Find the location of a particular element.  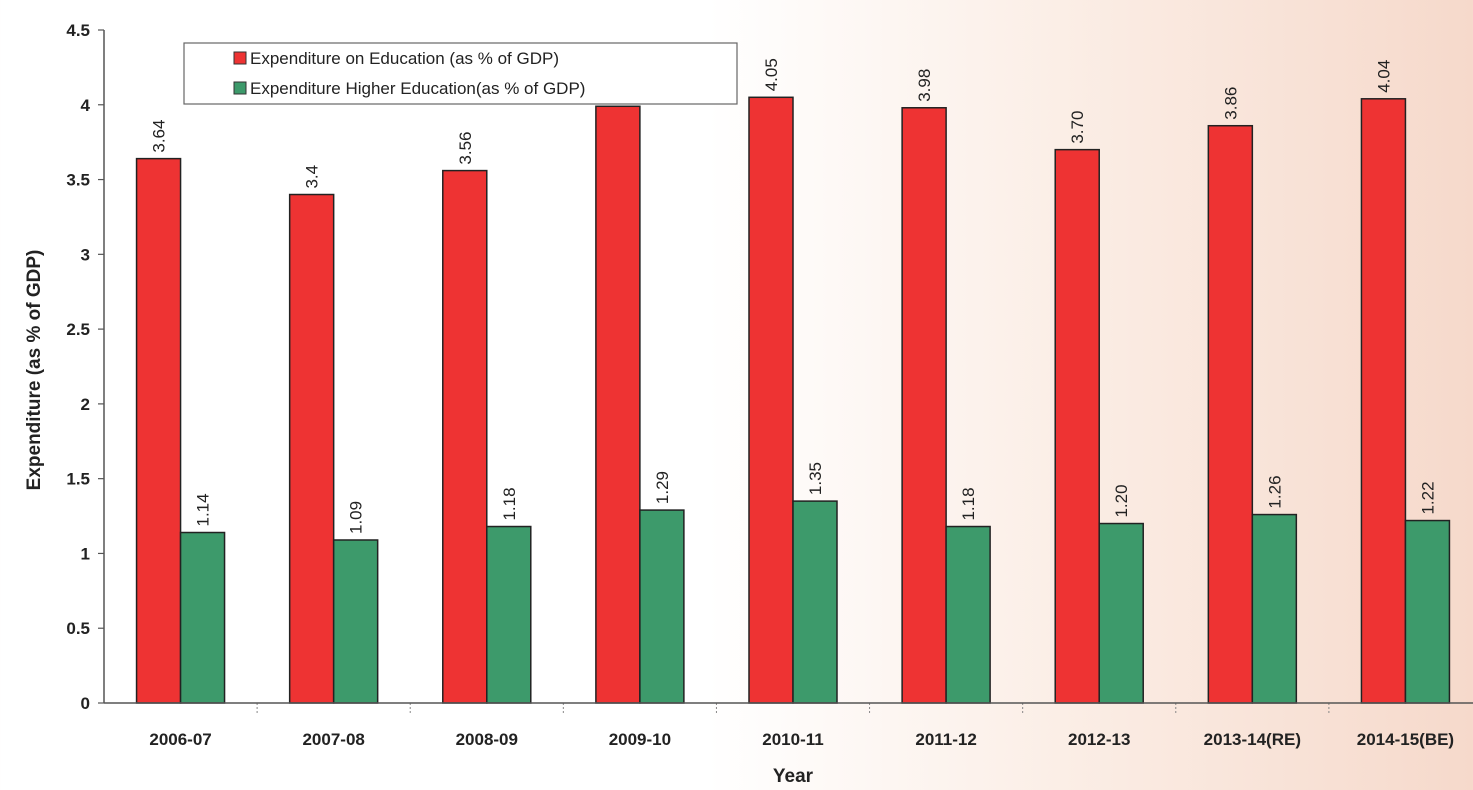

value-label: 1.14 is located at coordinates (203, 509).